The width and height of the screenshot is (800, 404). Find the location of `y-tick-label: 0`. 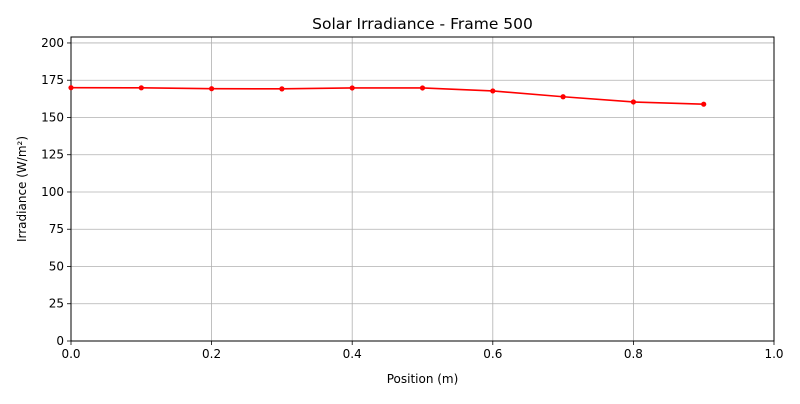

y-tick-label: 0 is located at coordinates (60, 341).